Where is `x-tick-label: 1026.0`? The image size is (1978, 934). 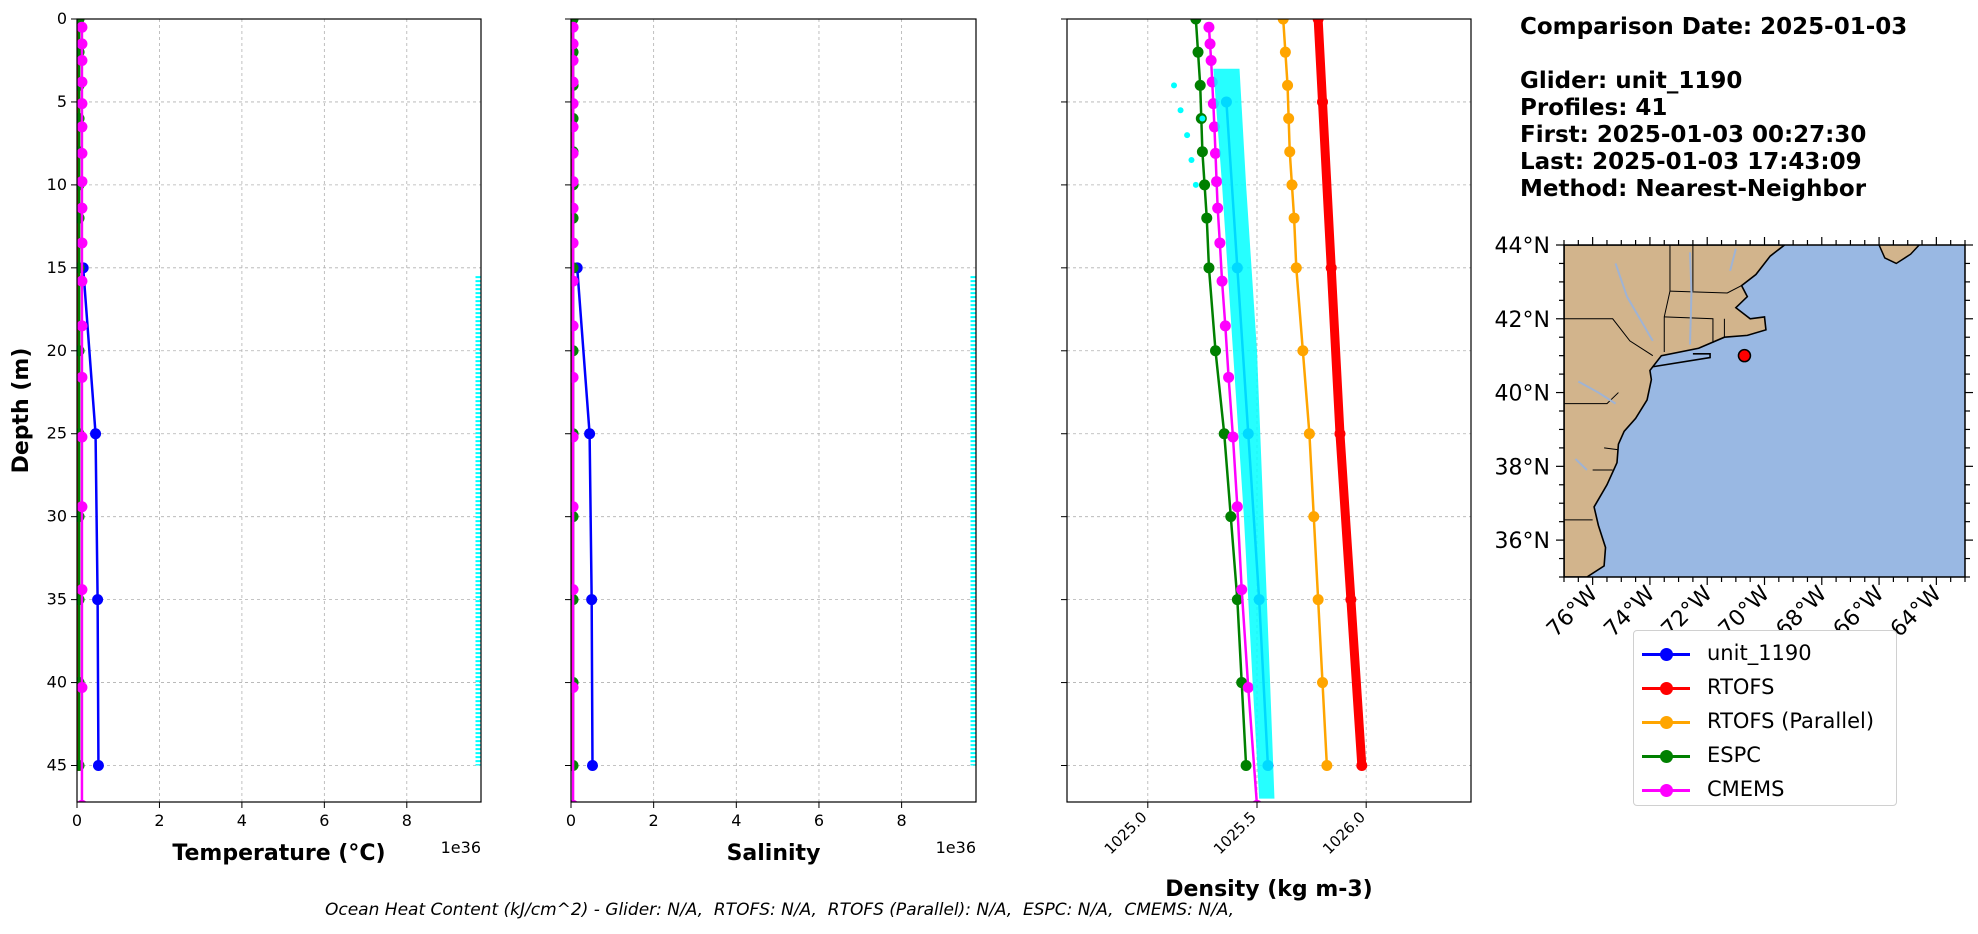
x-tick-label: 1026.0 is located at coordinates (1344, 833).